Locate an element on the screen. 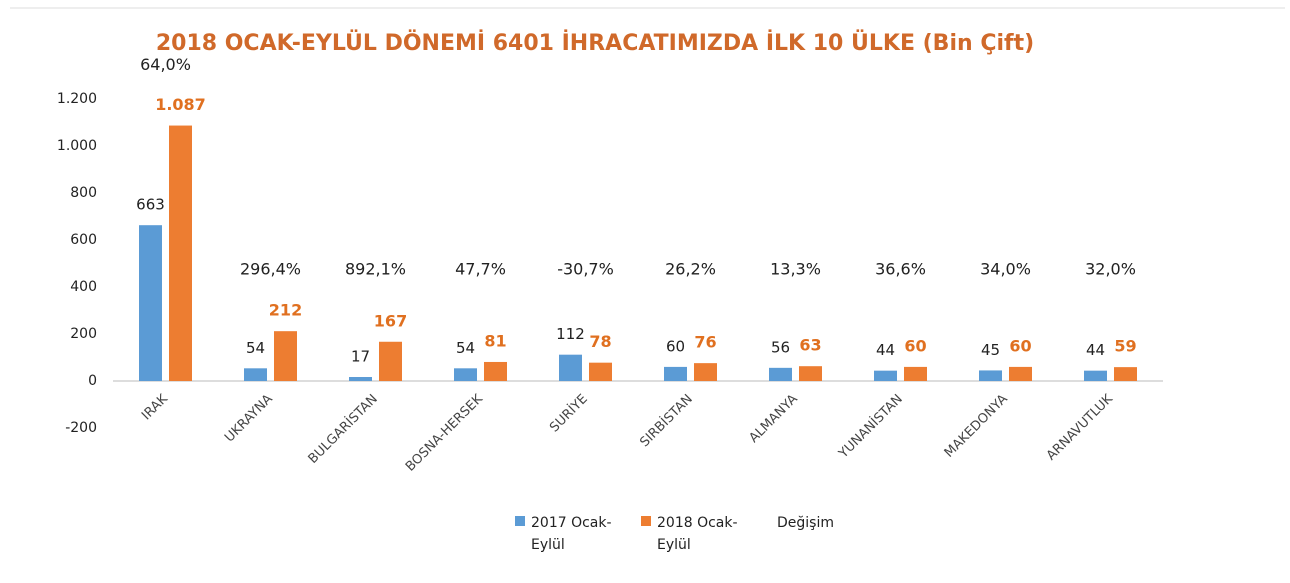 The width and height of the screenshot is (1290, 583). x-tick-label: BULGARİSTAN is located at coordinates (343, 429).